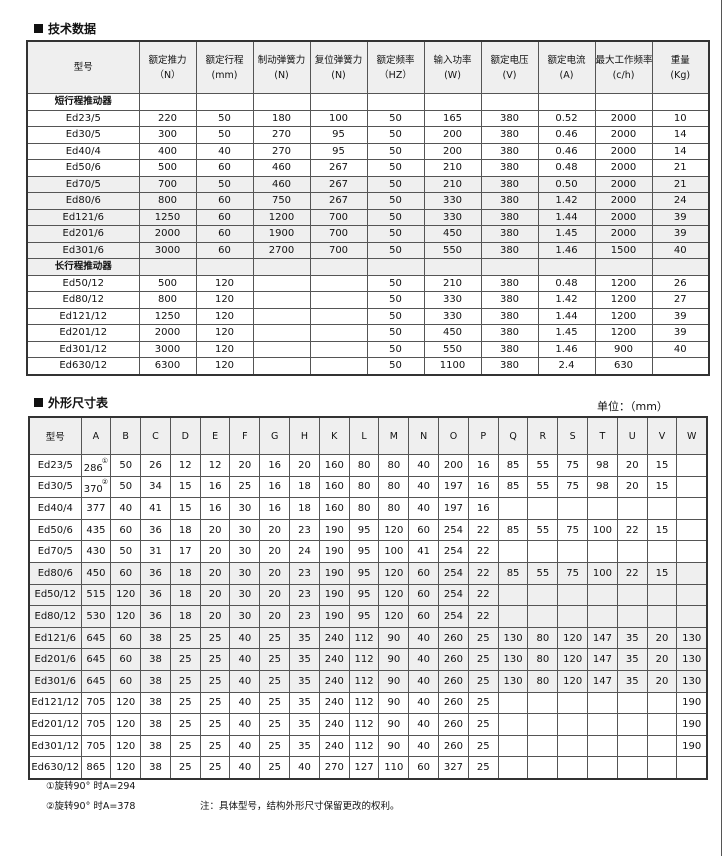  What do you see at coordinates (452, 168) in the screenshot?
I see `value-cell: 210` at bounding box center [452, 168].